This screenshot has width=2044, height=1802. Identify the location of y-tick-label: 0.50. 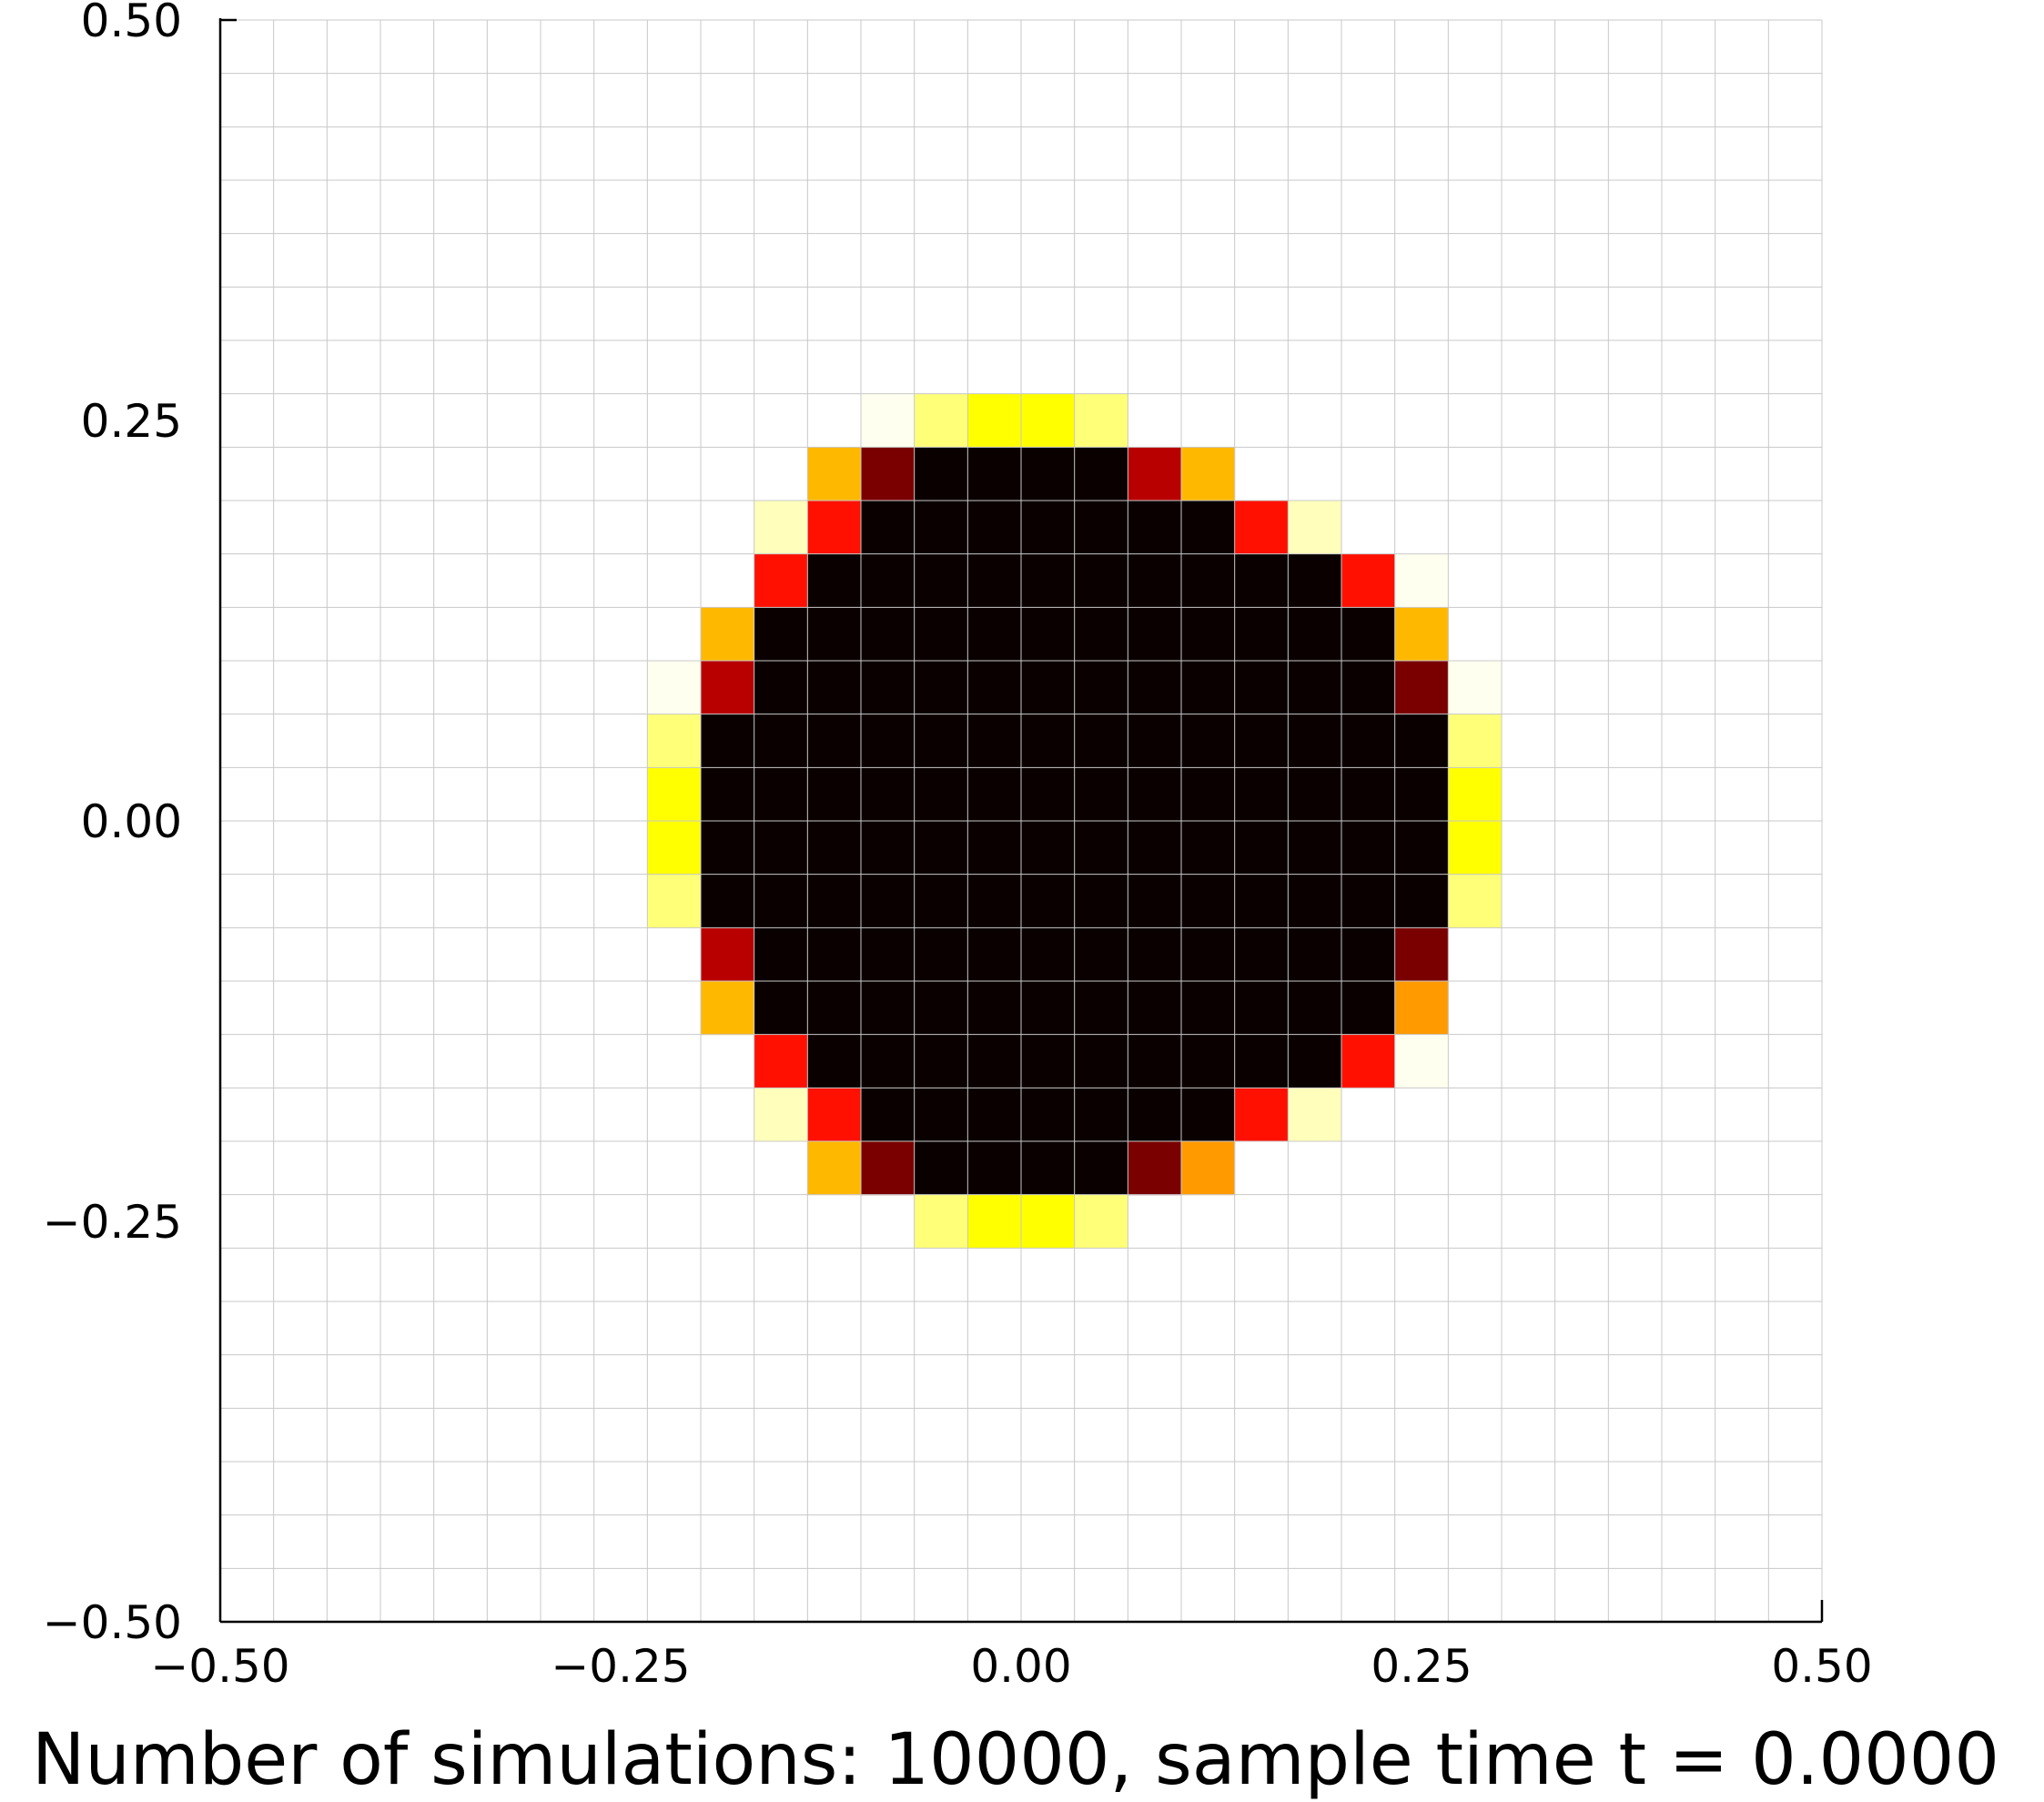
(131, 23).